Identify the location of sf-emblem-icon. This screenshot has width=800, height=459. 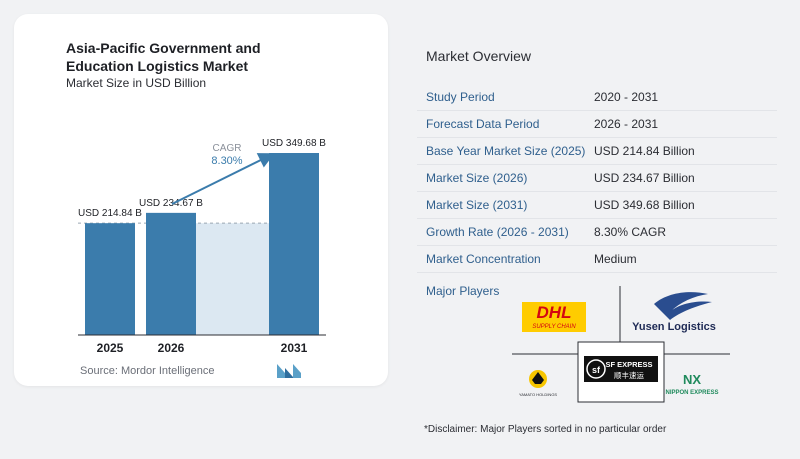
(596, 369).